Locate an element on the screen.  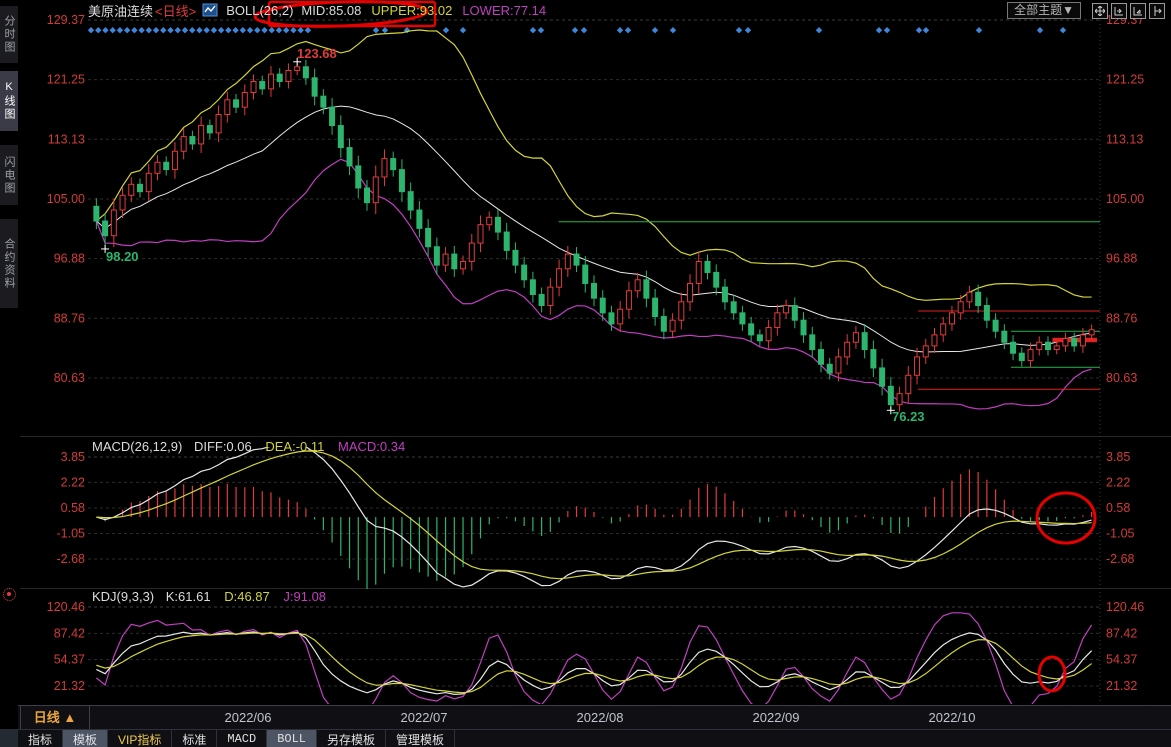
kdj-k-value: K:61.61 is located at coordinates (188, 596).